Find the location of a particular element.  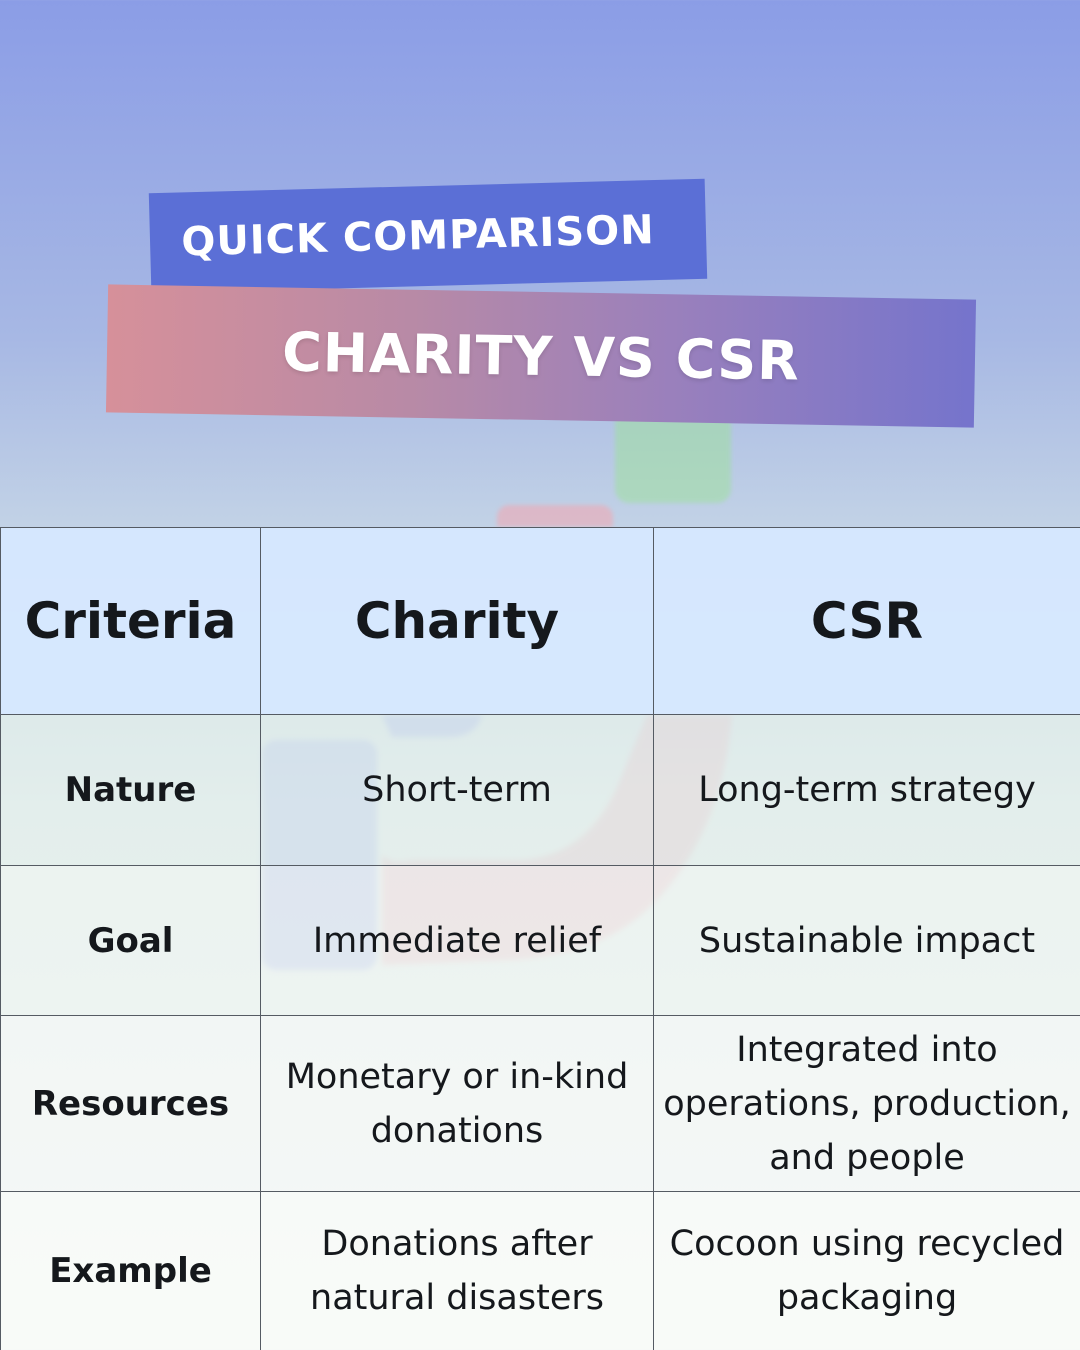

kicker-text: QUICK COMPARISON is located at coordinates (418, 236).